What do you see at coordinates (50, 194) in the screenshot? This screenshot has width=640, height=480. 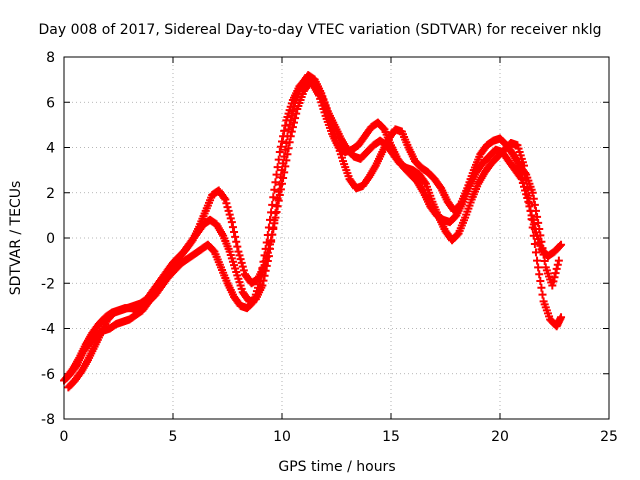 I see `y-tick-label: 2` at bounding box center [50, 194].